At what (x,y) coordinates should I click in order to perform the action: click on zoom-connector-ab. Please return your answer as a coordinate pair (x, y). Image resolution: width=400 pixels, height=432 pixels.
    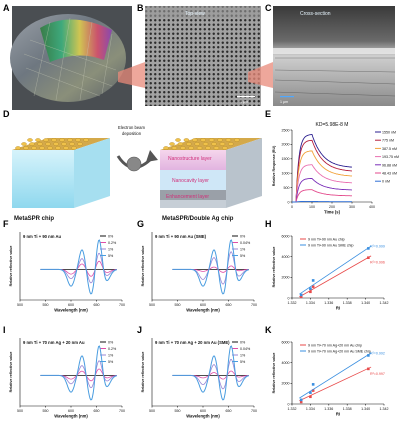
    Looking at the image, I should click on (131, 75).